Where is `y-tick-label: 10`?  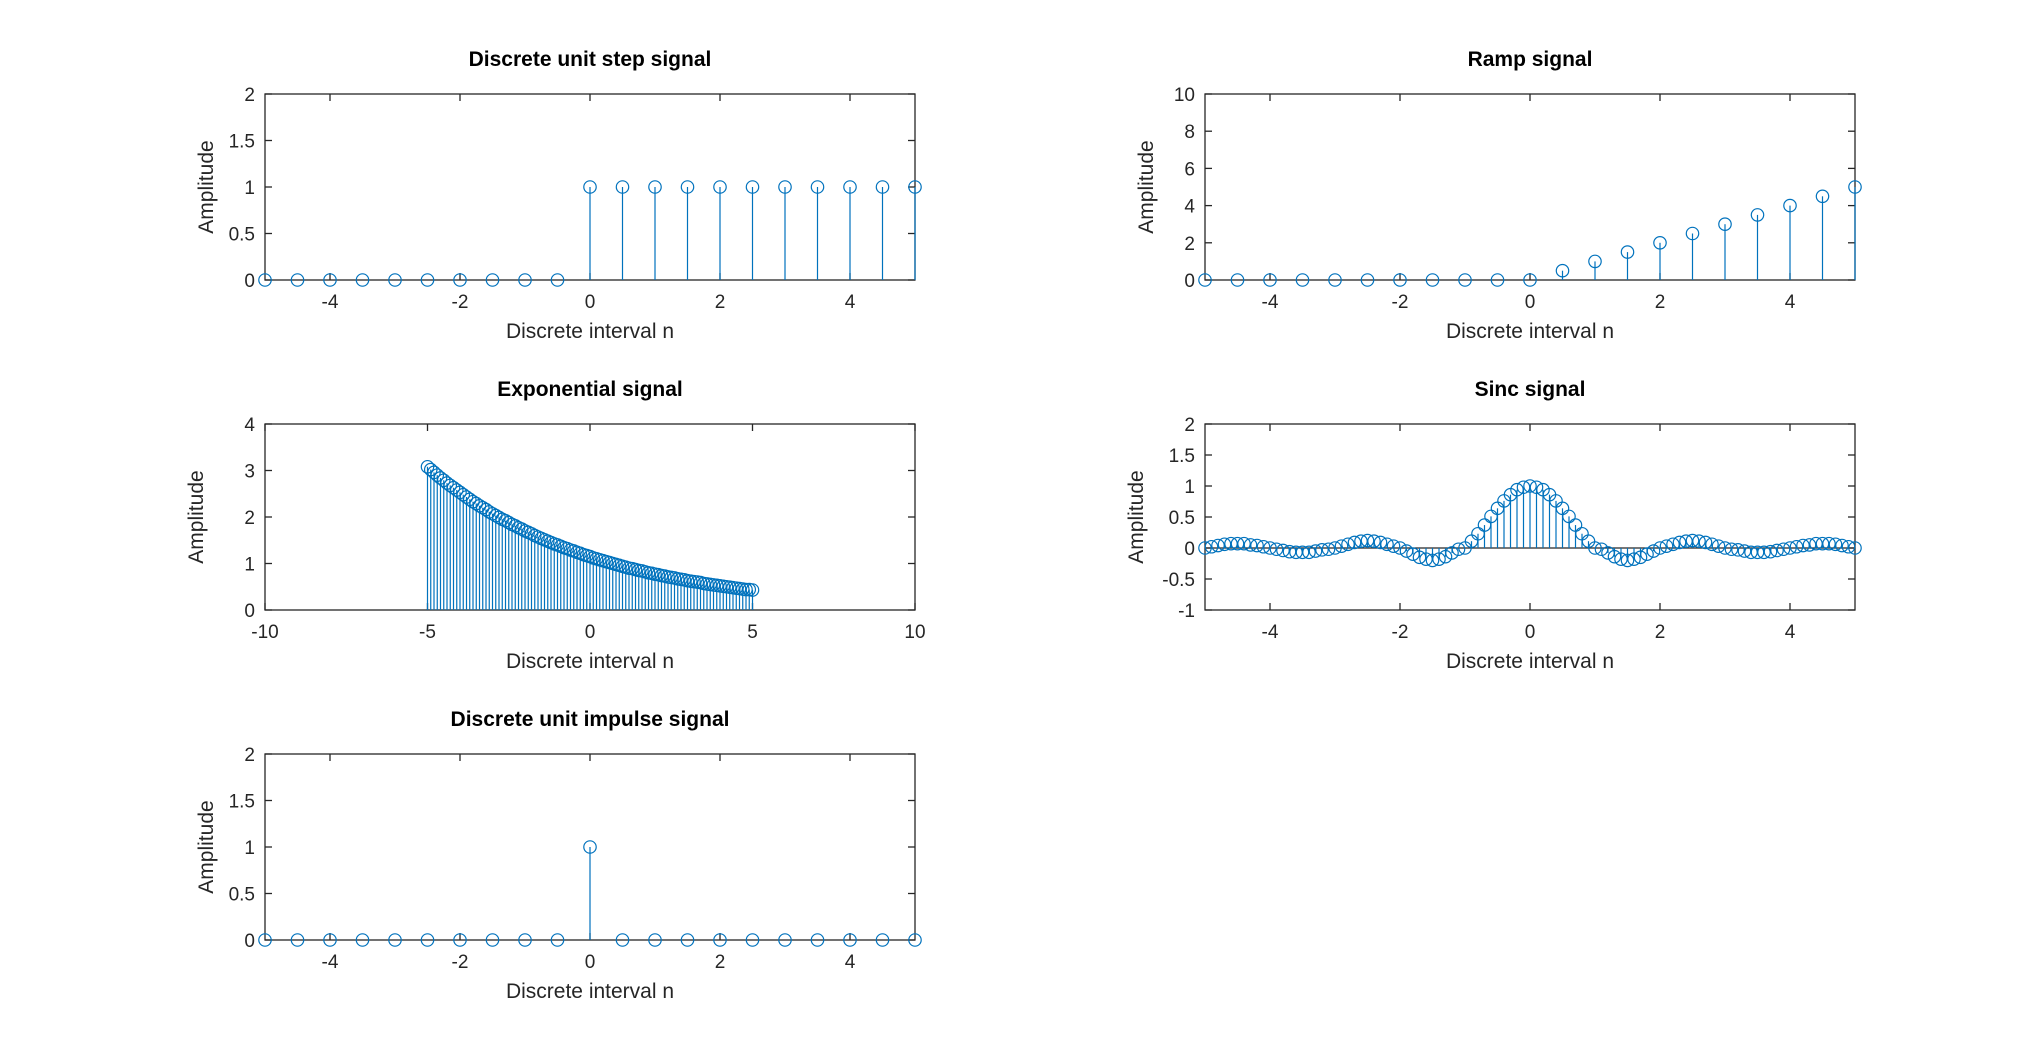 y-tick-label: 10 is located at coordinates (1184, 95).